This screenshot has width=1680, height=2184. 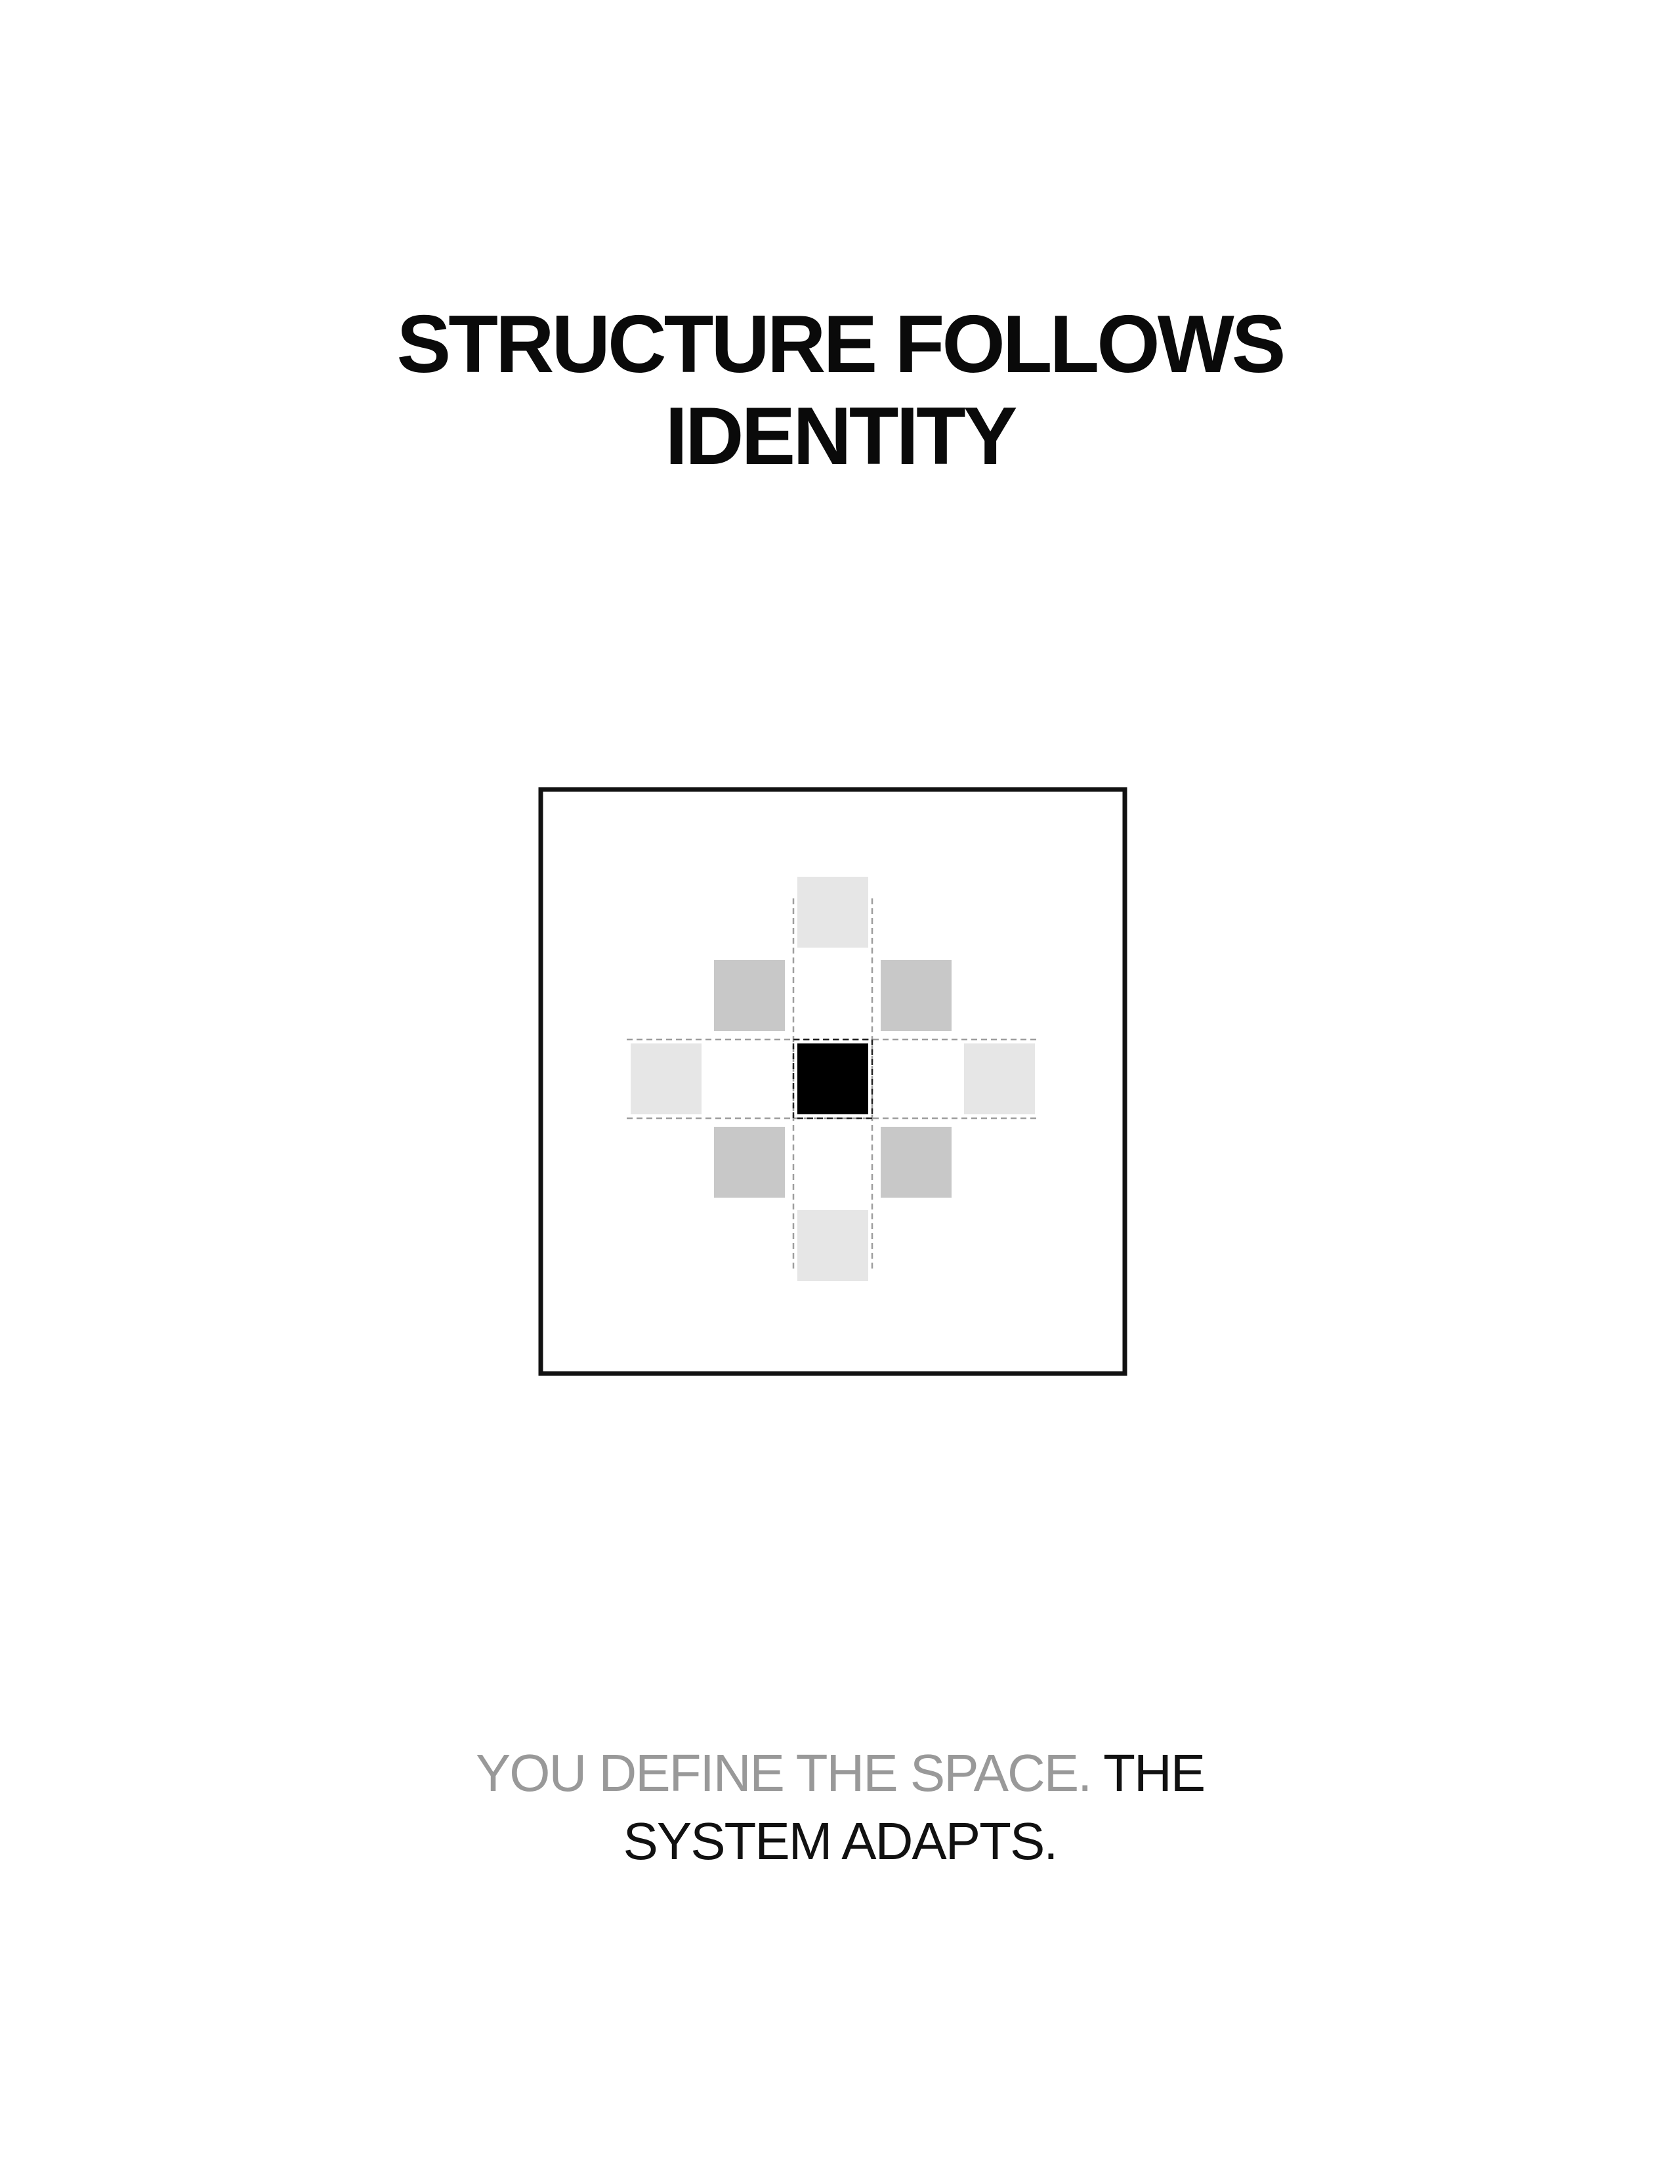 I want to click on square-bottom-left, so click(x=749, y=1162).